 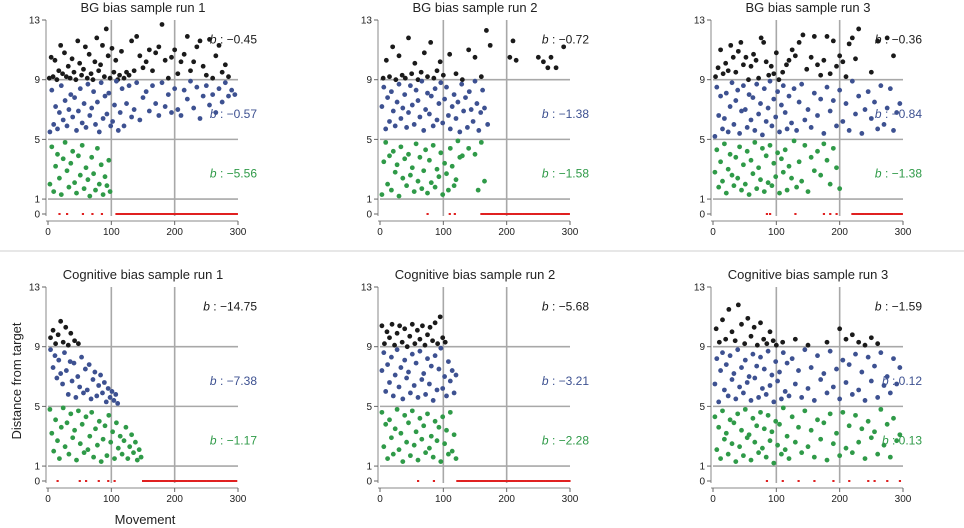 What do you see at coordinates (574, 39) in the screenshot?
I see `slope-value: −0.72` at bounding box center [574, 39].